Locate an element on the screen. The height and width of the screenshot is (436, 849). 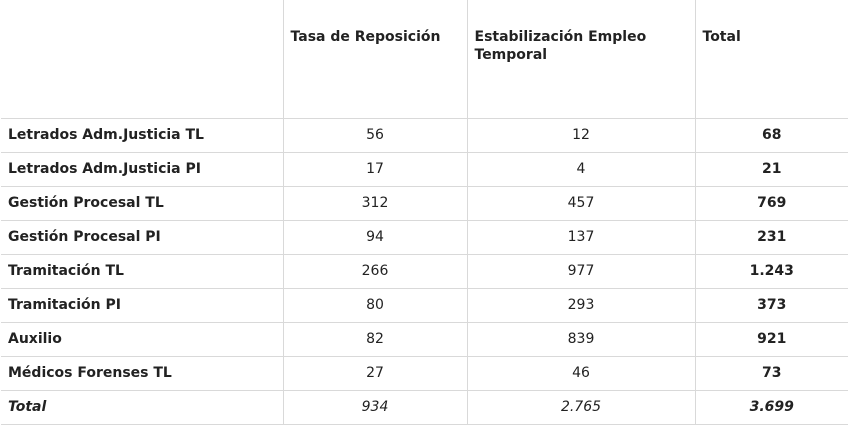
cell-estabilizacion: 839 is located at coordinates (581, 339).